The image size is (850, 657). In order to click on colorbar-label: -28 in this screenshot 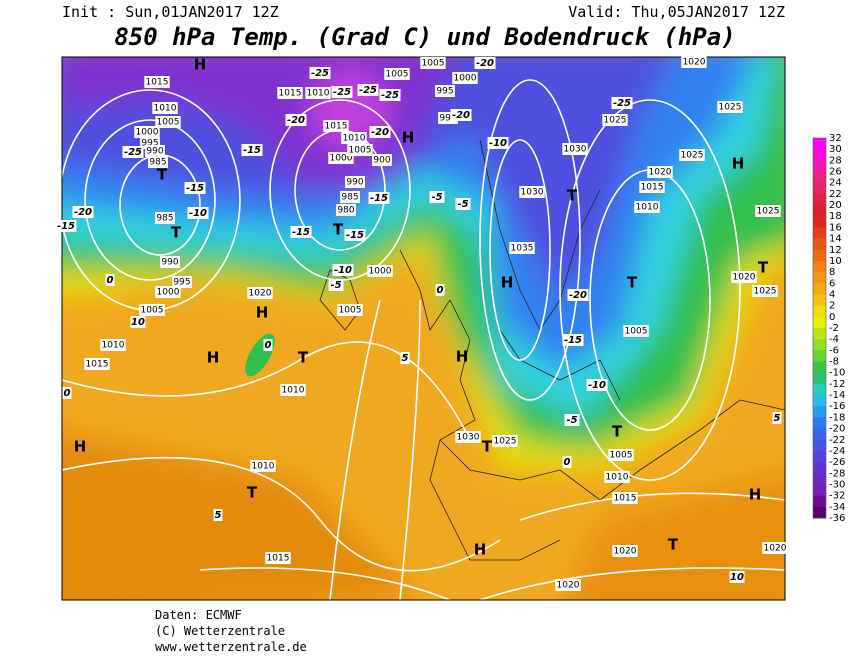, I will do `click(837, 473)`.